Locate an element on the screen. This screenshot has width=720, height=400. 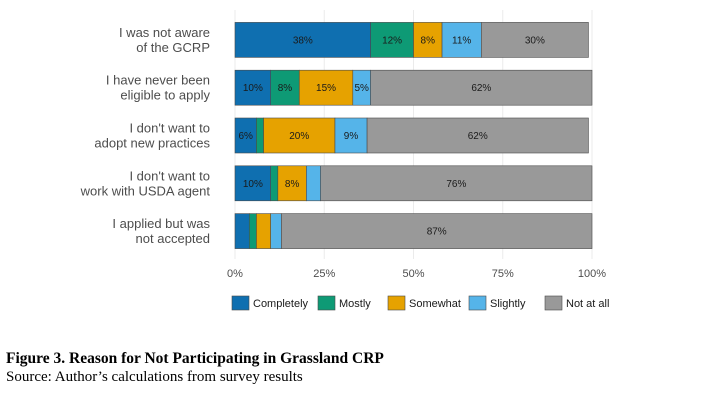
bar-3-somewhat is located at coordinates (292, 183).